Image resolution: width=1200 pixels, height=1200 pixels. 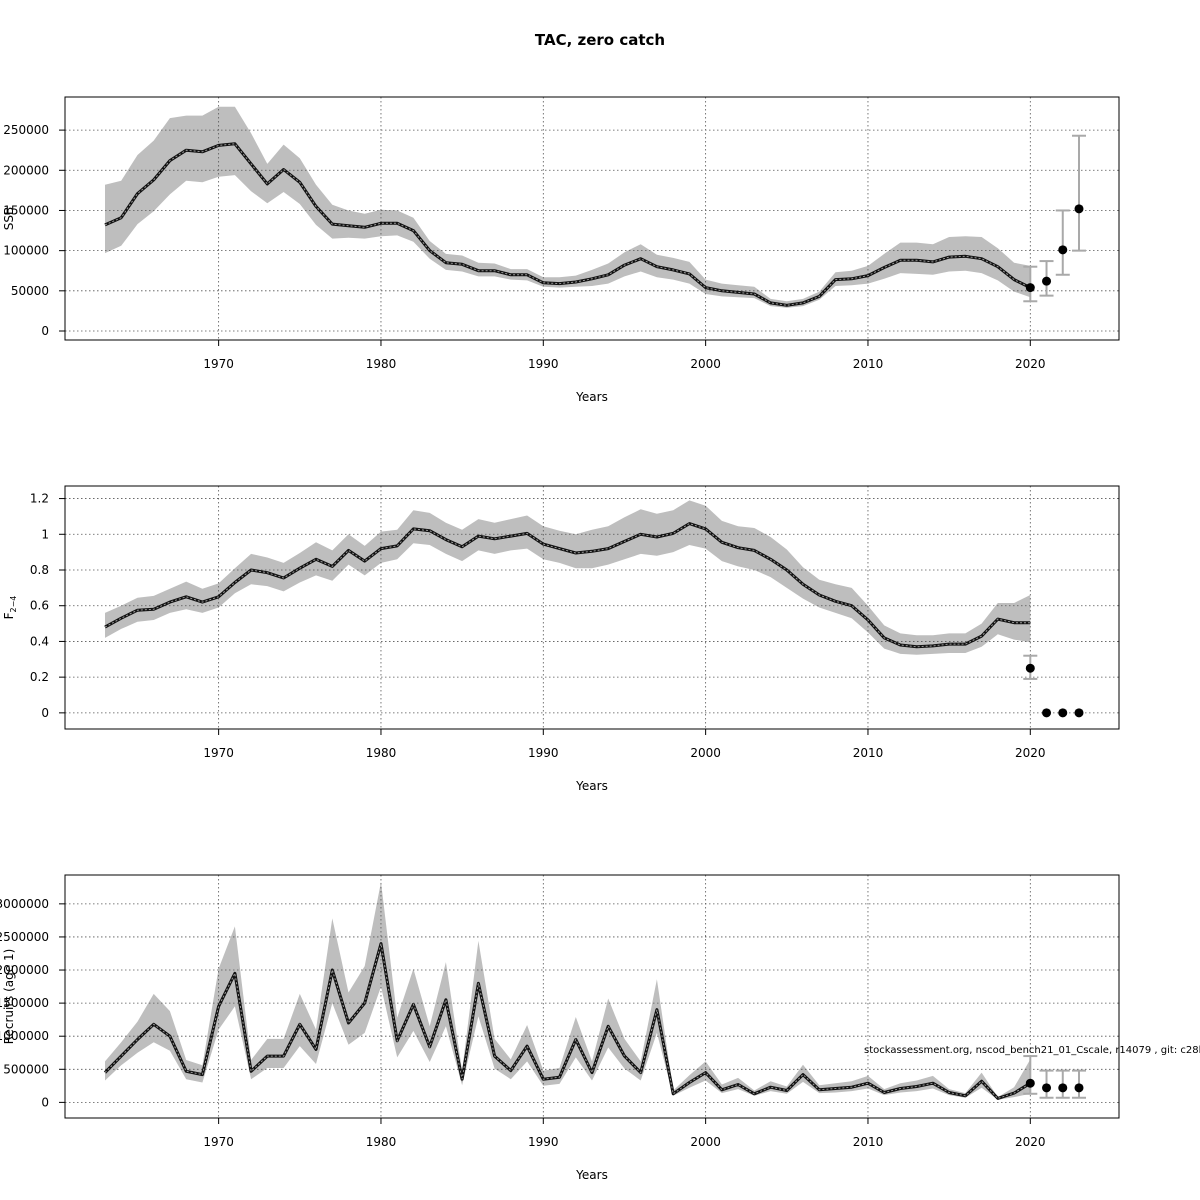 What do you see at coordinates (24, 904) in the screenshot?
I see `y-tick-label: 3000000` at bounding box center [24, 904].